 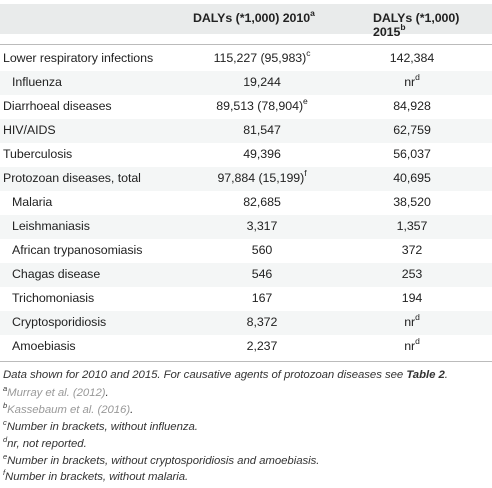 I want to click on header-dalys-2015: DALYs (*1,000) 2015b, so click(x=432, y=25).